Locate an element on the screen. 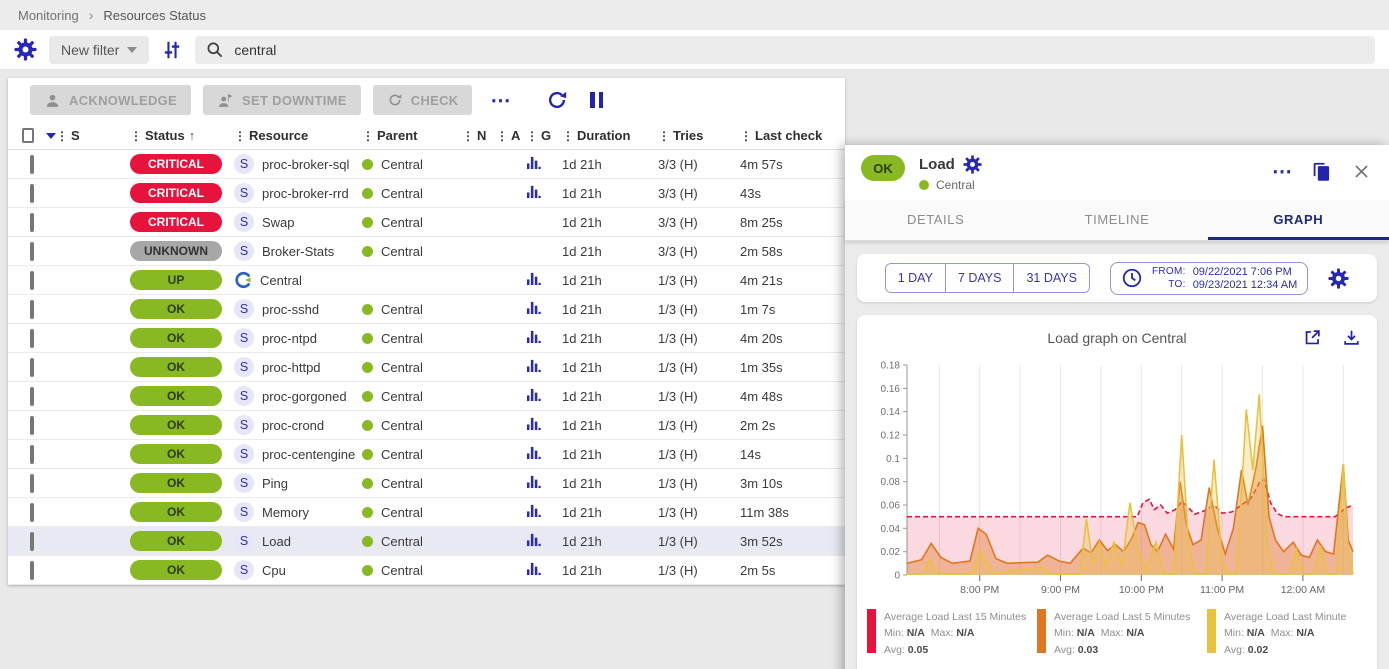  resource-name: Memory is located at coordinates (285, 512).